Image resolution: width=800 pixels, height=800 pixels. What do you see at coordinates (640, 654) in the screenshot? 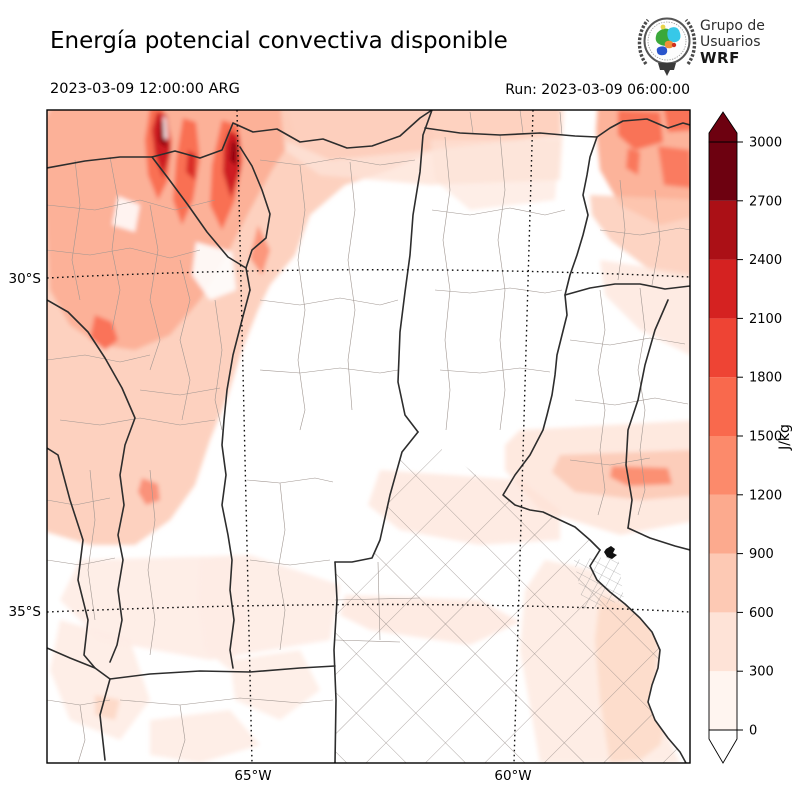
I see `rio-de-la-plata-water` at bounding box center [640, 654].